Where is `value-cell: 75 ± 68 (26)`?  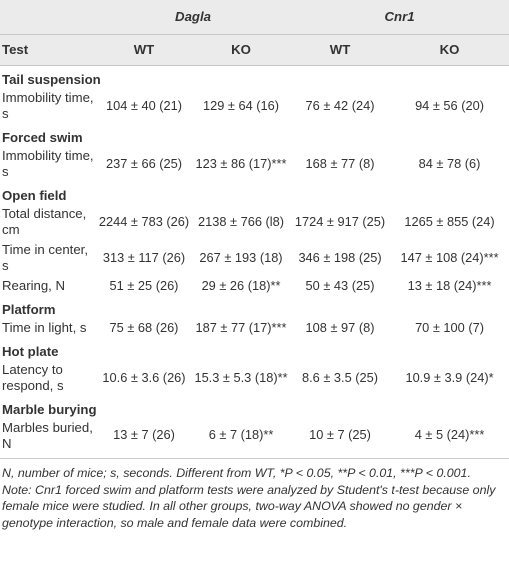 value-cell: 75 ± 68 (26) is located at coordinates (144, 327).